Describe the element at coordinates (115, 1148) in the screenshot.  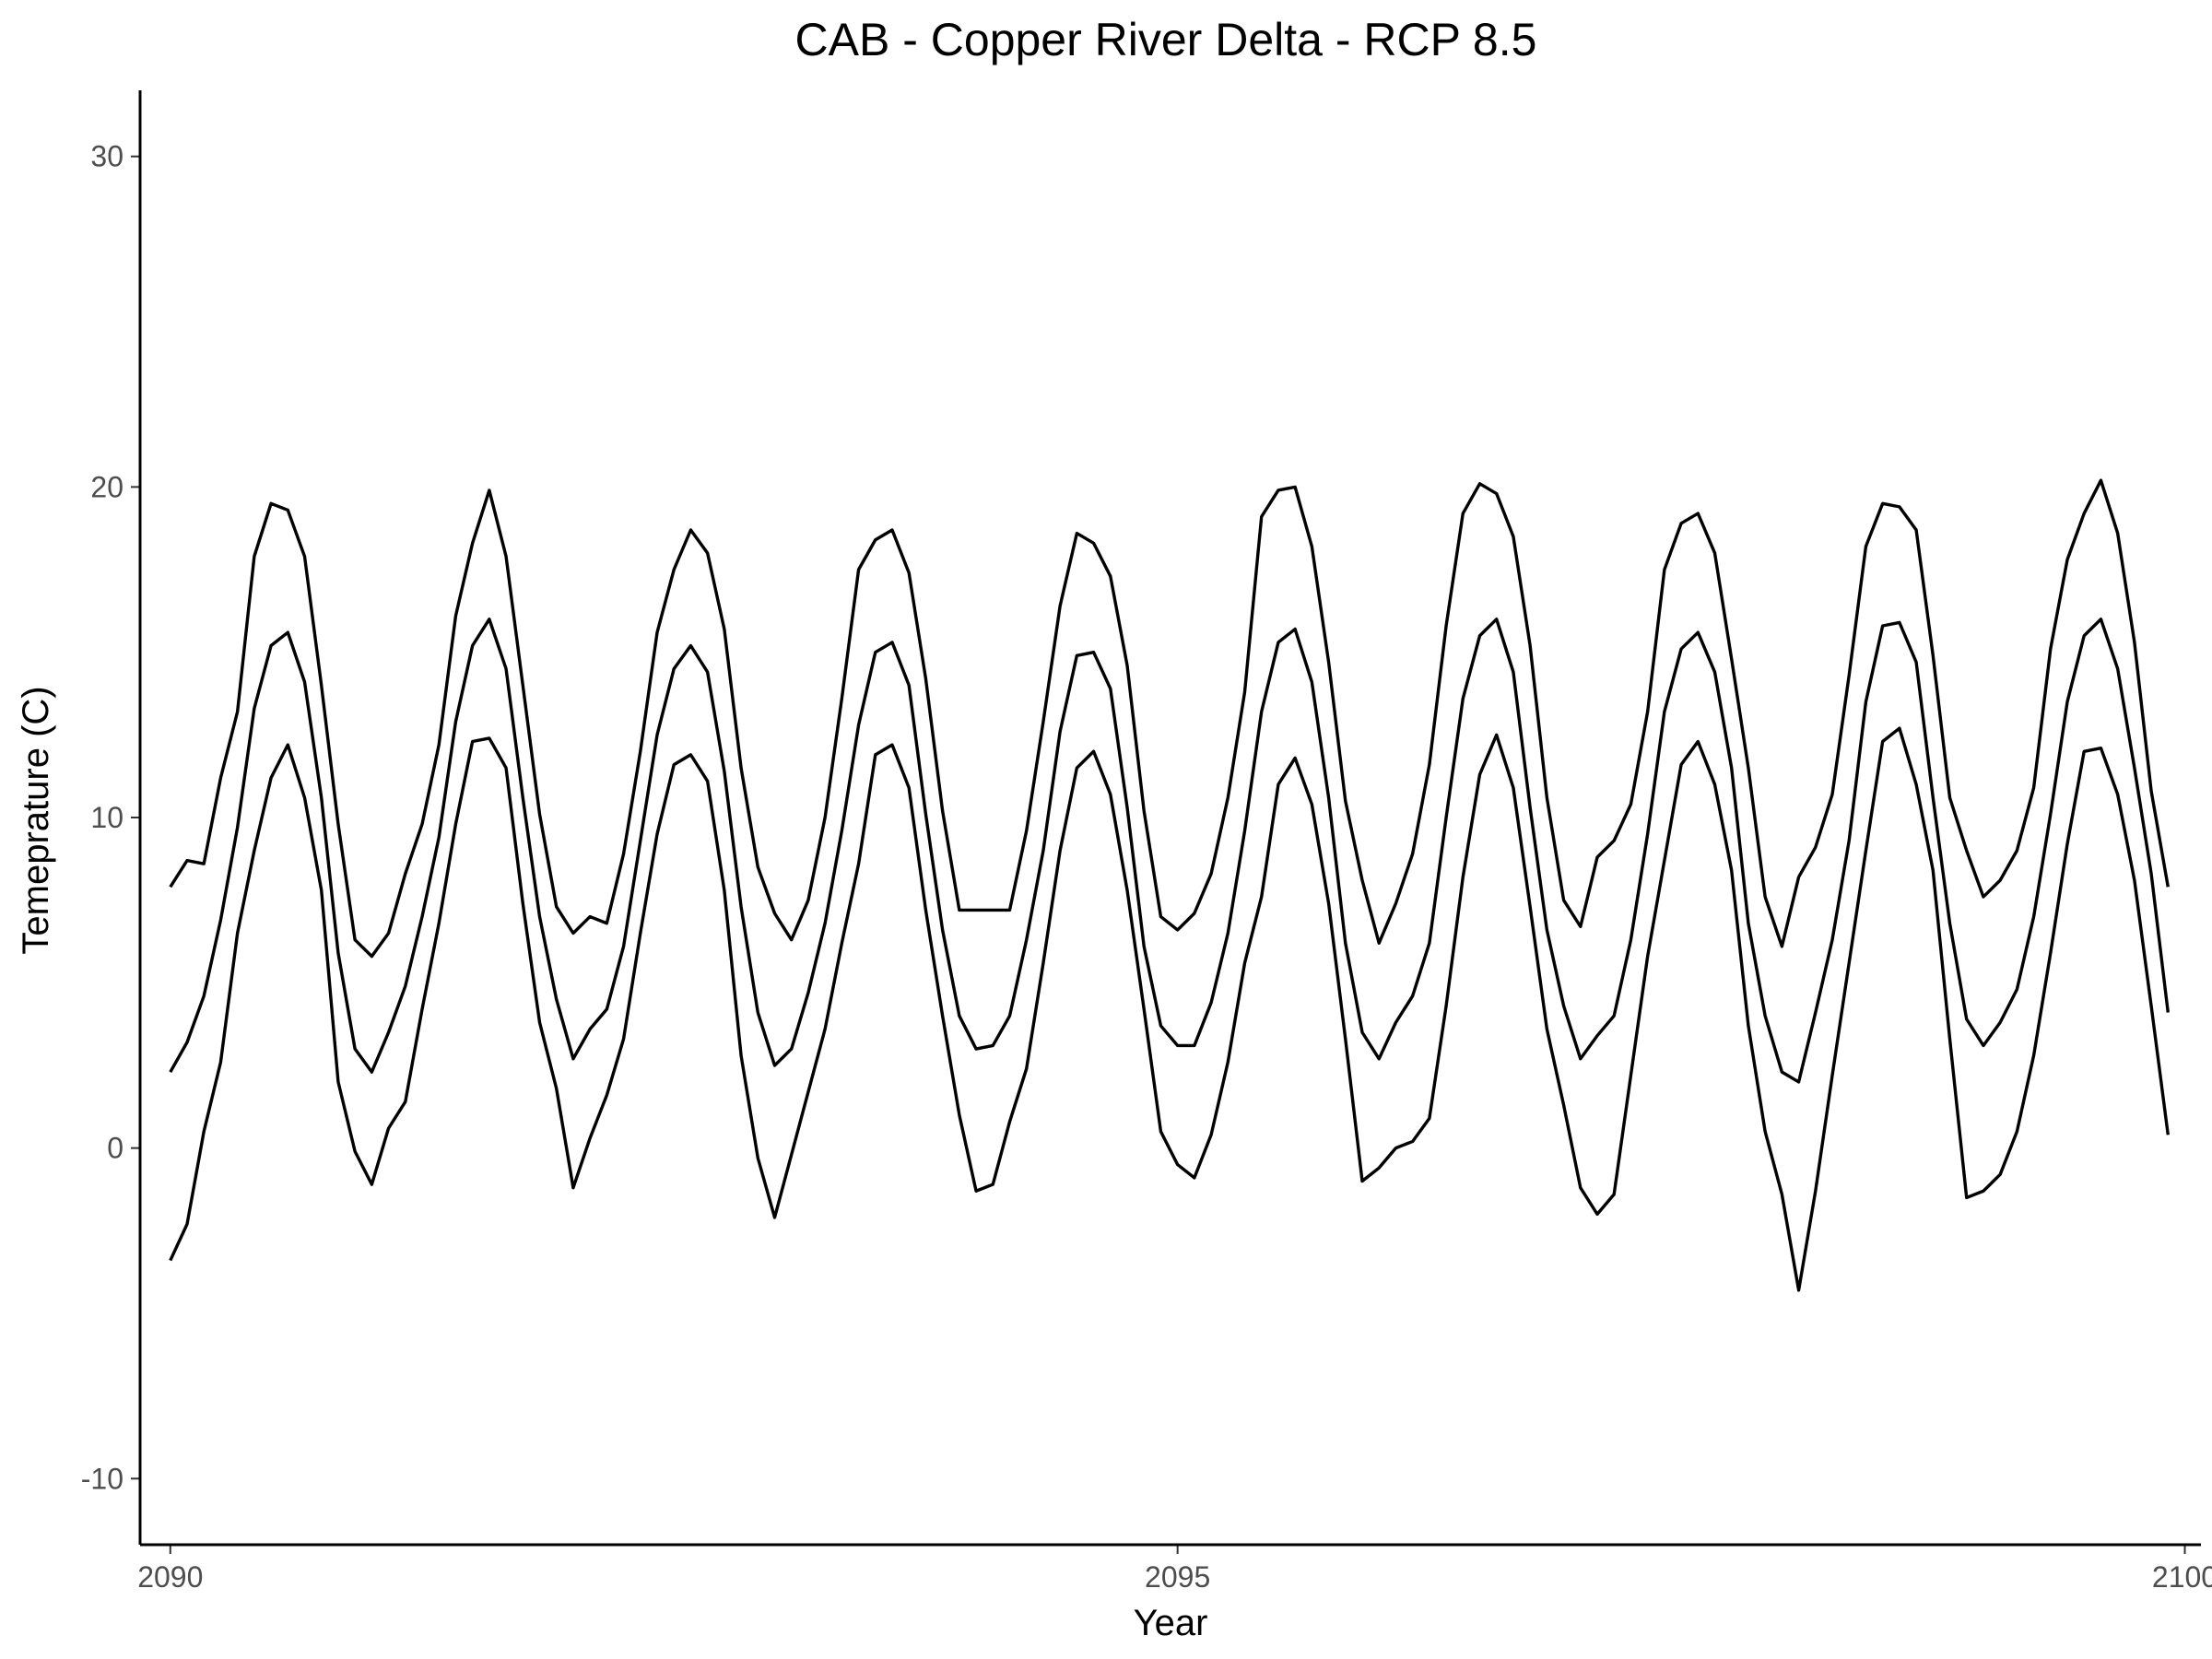
I see `y-tick-label: 0` at that location.